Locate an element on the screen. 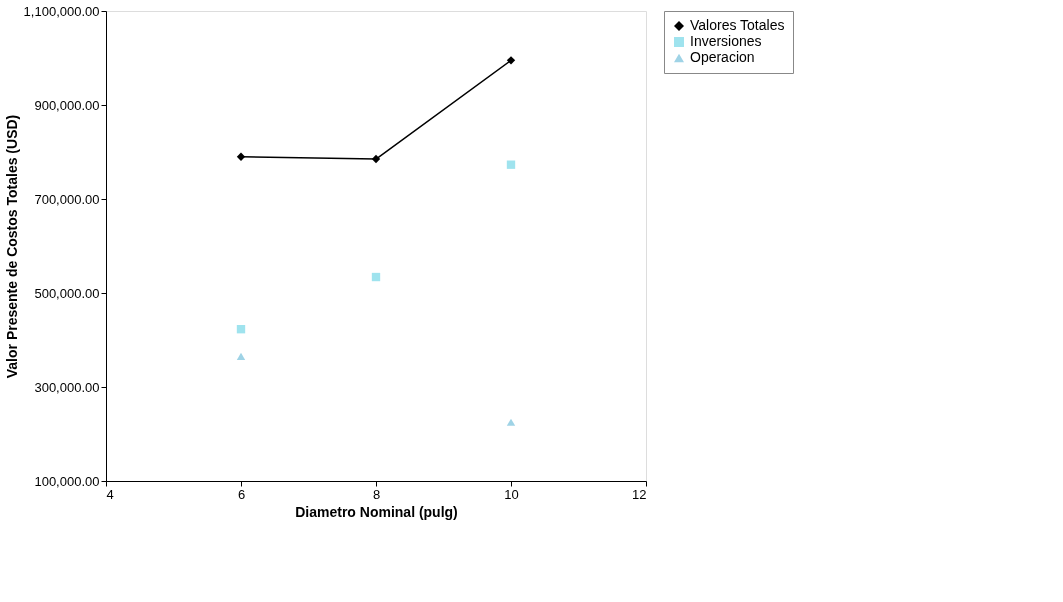 Image resolution: width=1063 pixels, height=602 pixels. legend-label: Valores Totales is located at coordinates (737, 25).